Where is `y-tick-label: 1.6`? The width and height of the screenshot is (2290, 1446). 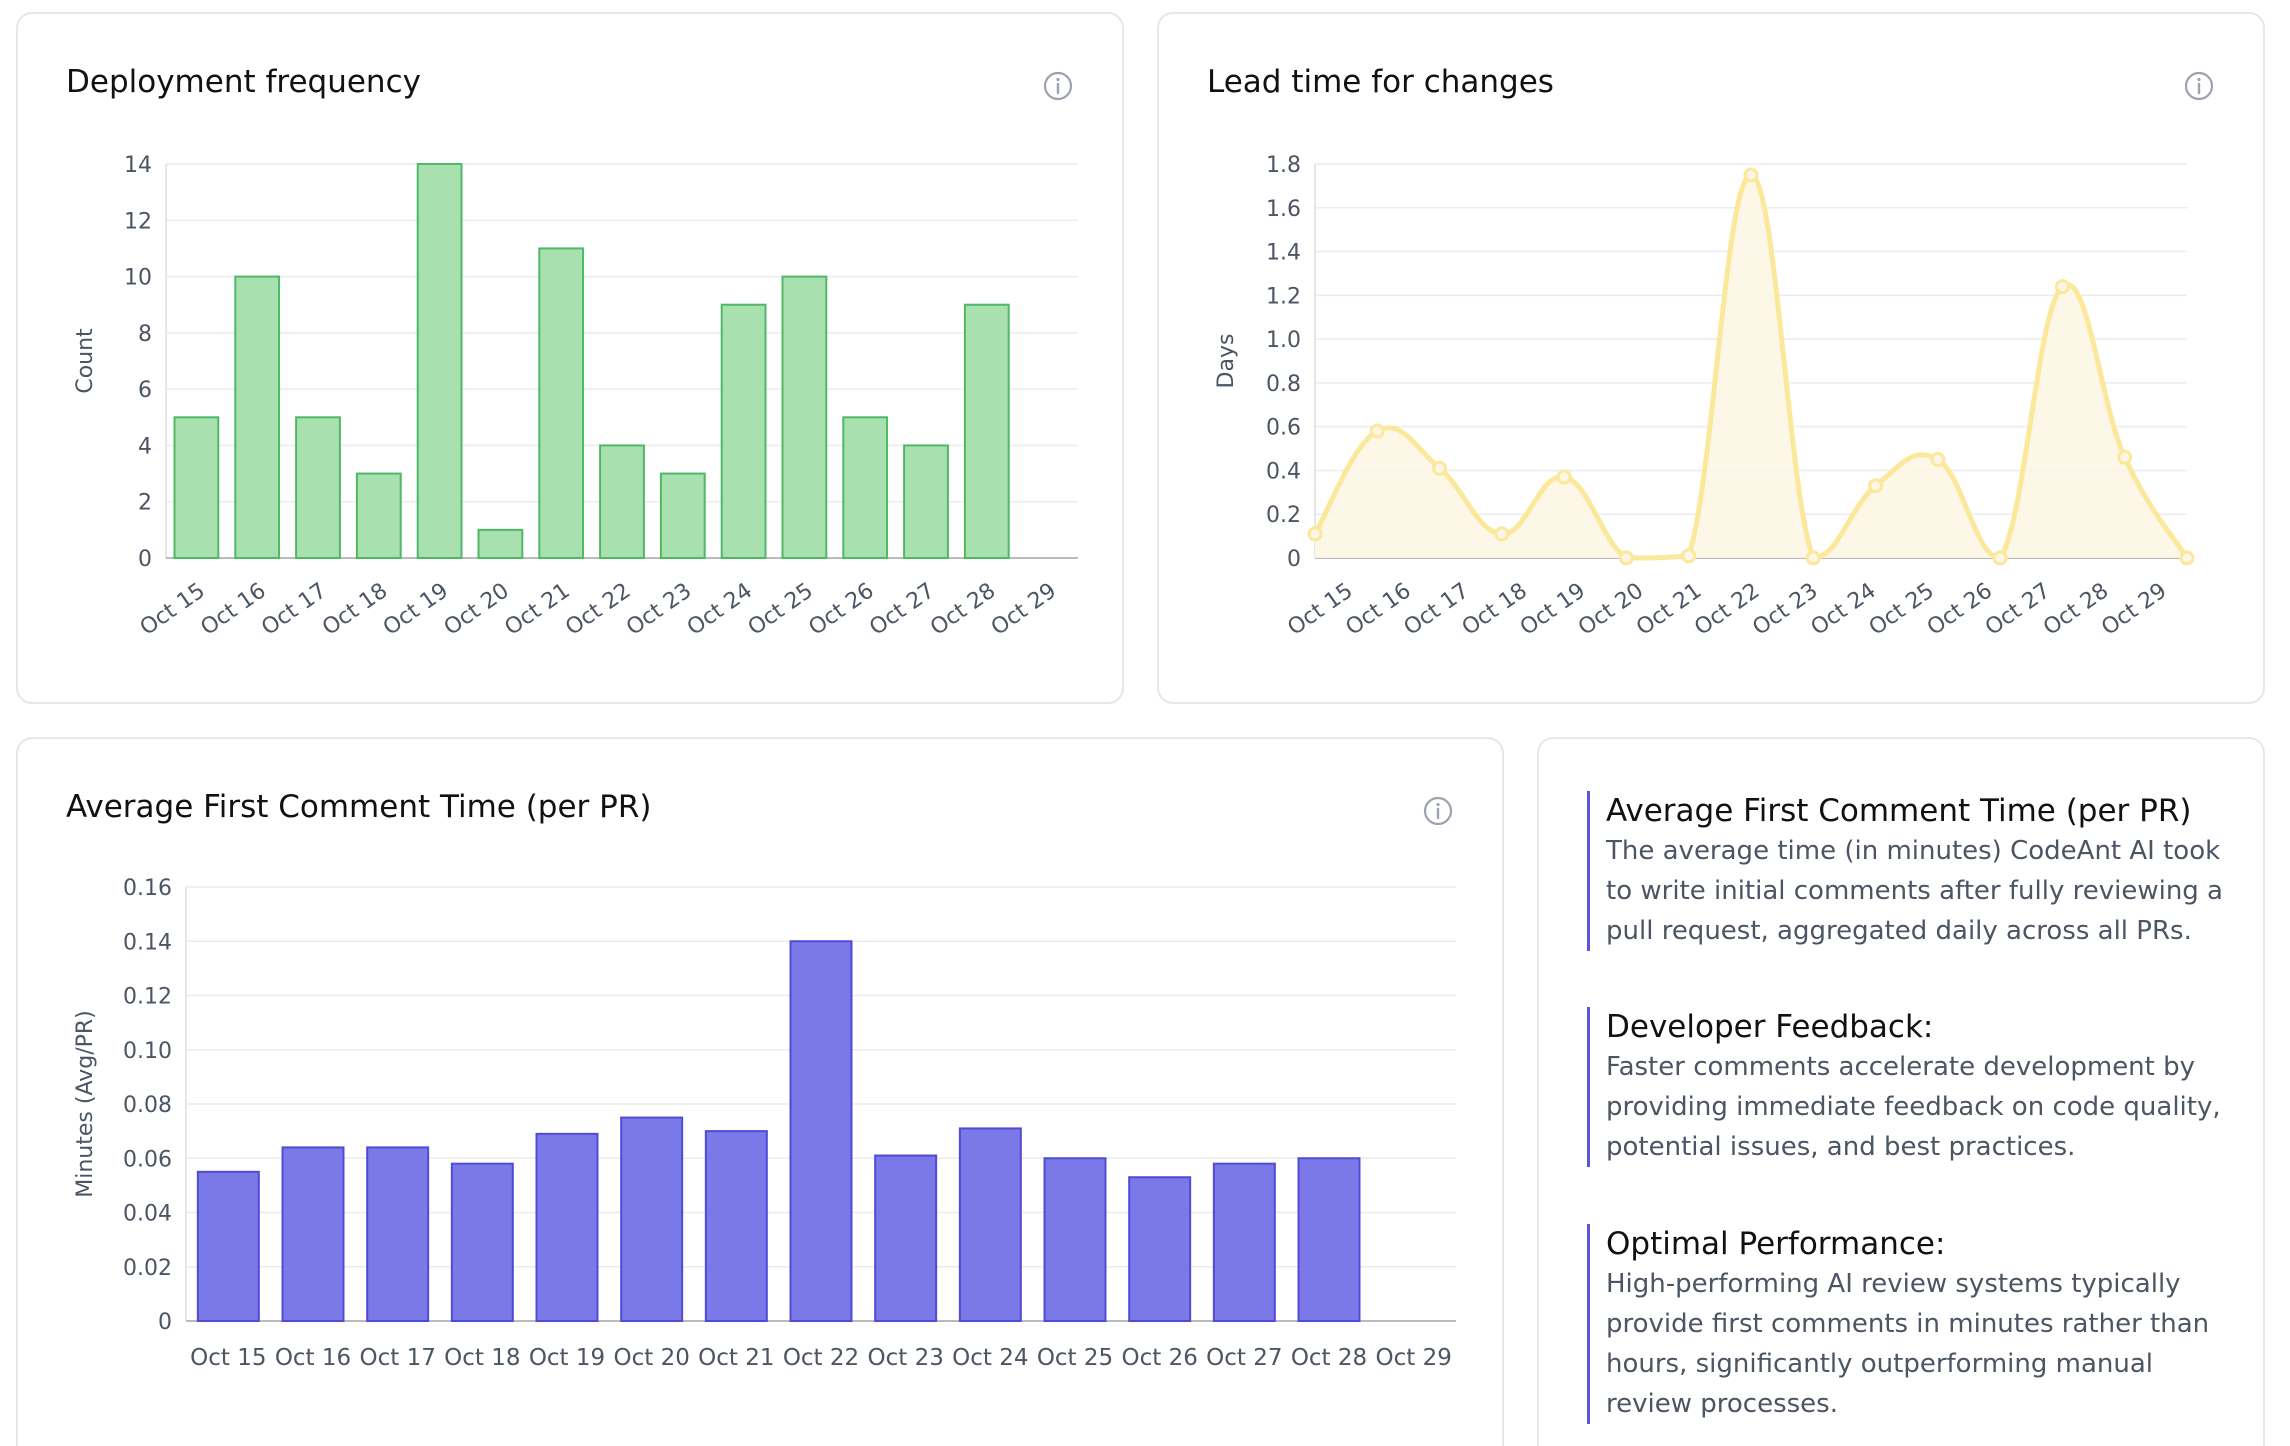 y-tick-label: 1.6 is located at coordinates (1283, 209).